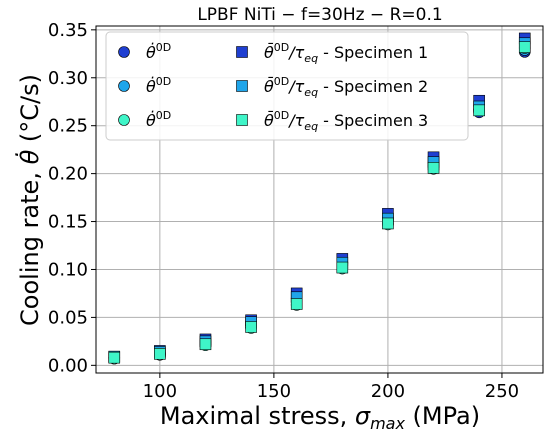  What do you see at coordinates (68, 365) in the screenshot?
I see `y-tick-label: 0.00` at bounding box center [68, 365].